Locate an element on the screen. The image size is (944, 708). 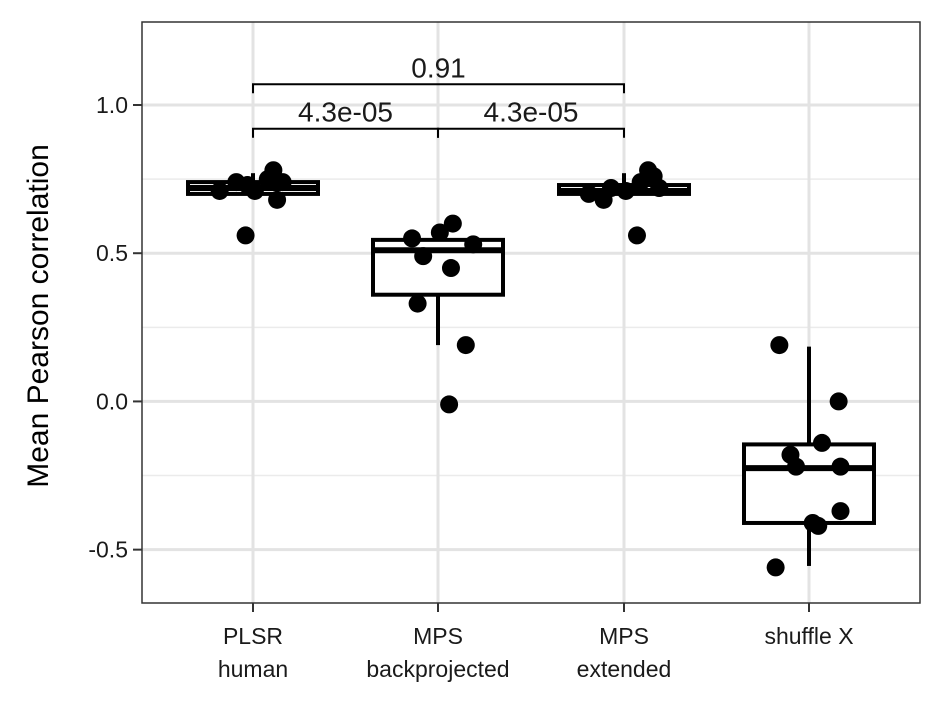
y-tick-label: -0.5 is located at coordinates (108, 550).